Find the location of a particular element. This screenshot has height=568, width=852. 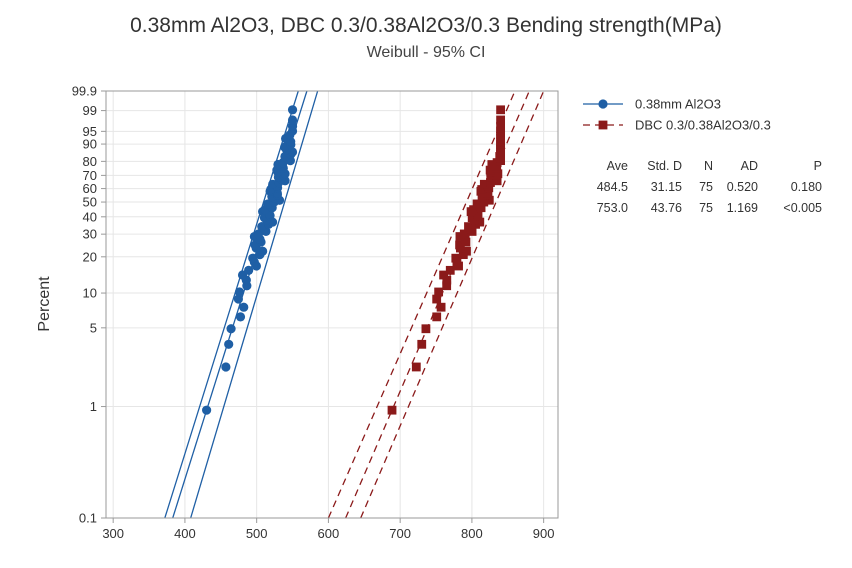

y-tick-label: 95 is located at coordinates (90, 131).